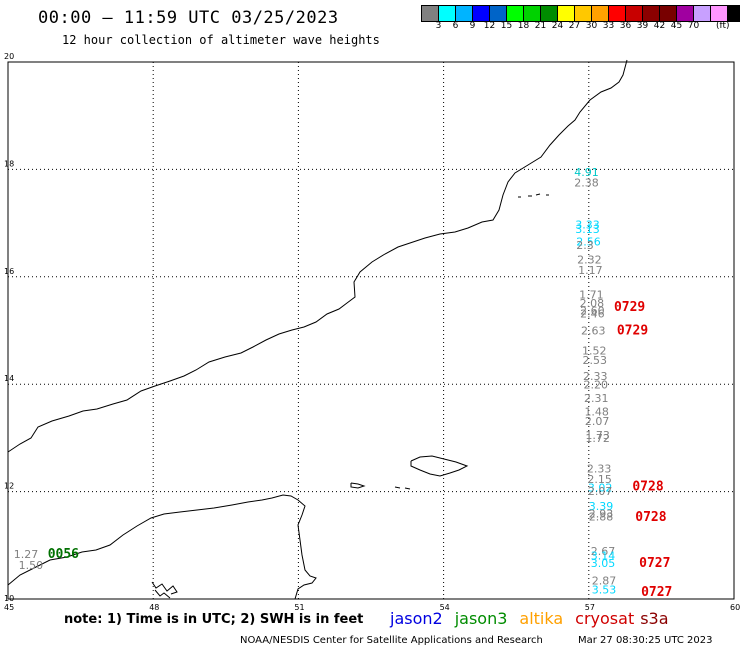 Image resolution: width=740 pixels, height=650 pixels. Describe the element at coordinates (438, 26) in the screenshot. I see `color-scale-tick: 3` at that location.